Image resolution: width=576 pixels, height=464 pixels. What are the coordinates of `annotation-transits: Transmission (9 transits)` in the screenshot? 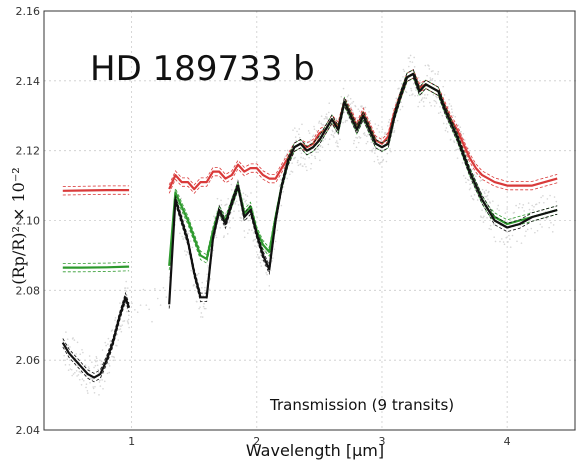 It's located at (361, 405).